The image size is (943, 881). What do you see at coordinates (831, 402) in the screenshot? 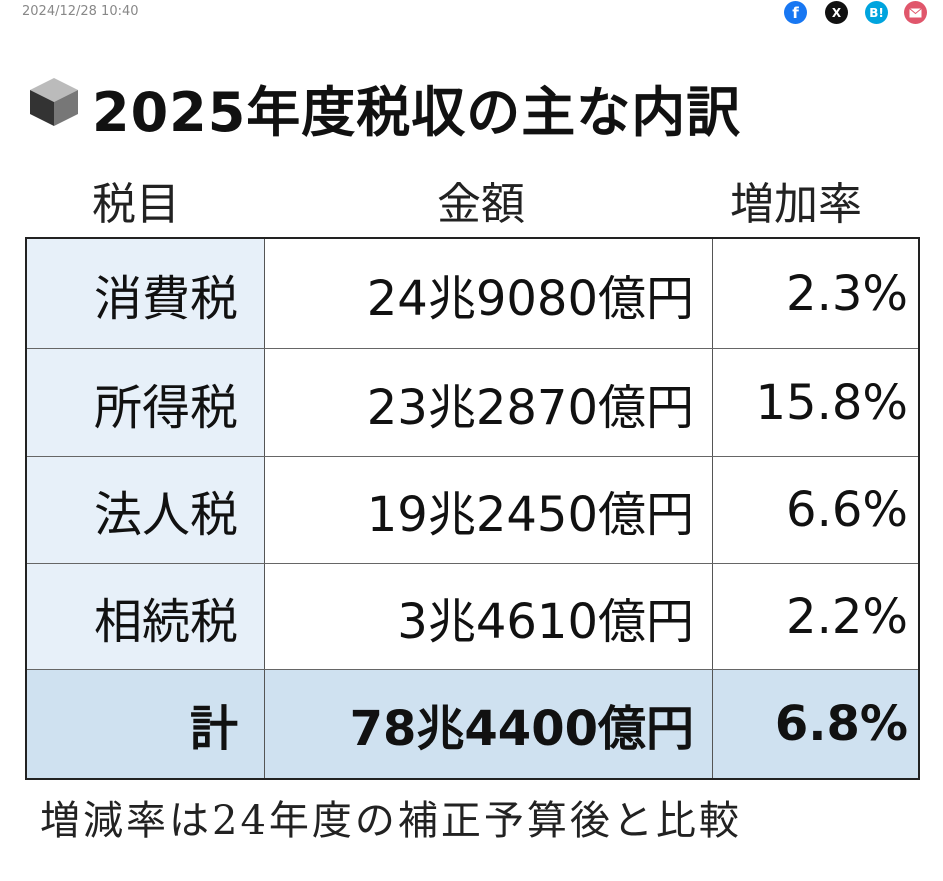
I see `rate-cell: 15.8%` at bounding box center [831, 402].